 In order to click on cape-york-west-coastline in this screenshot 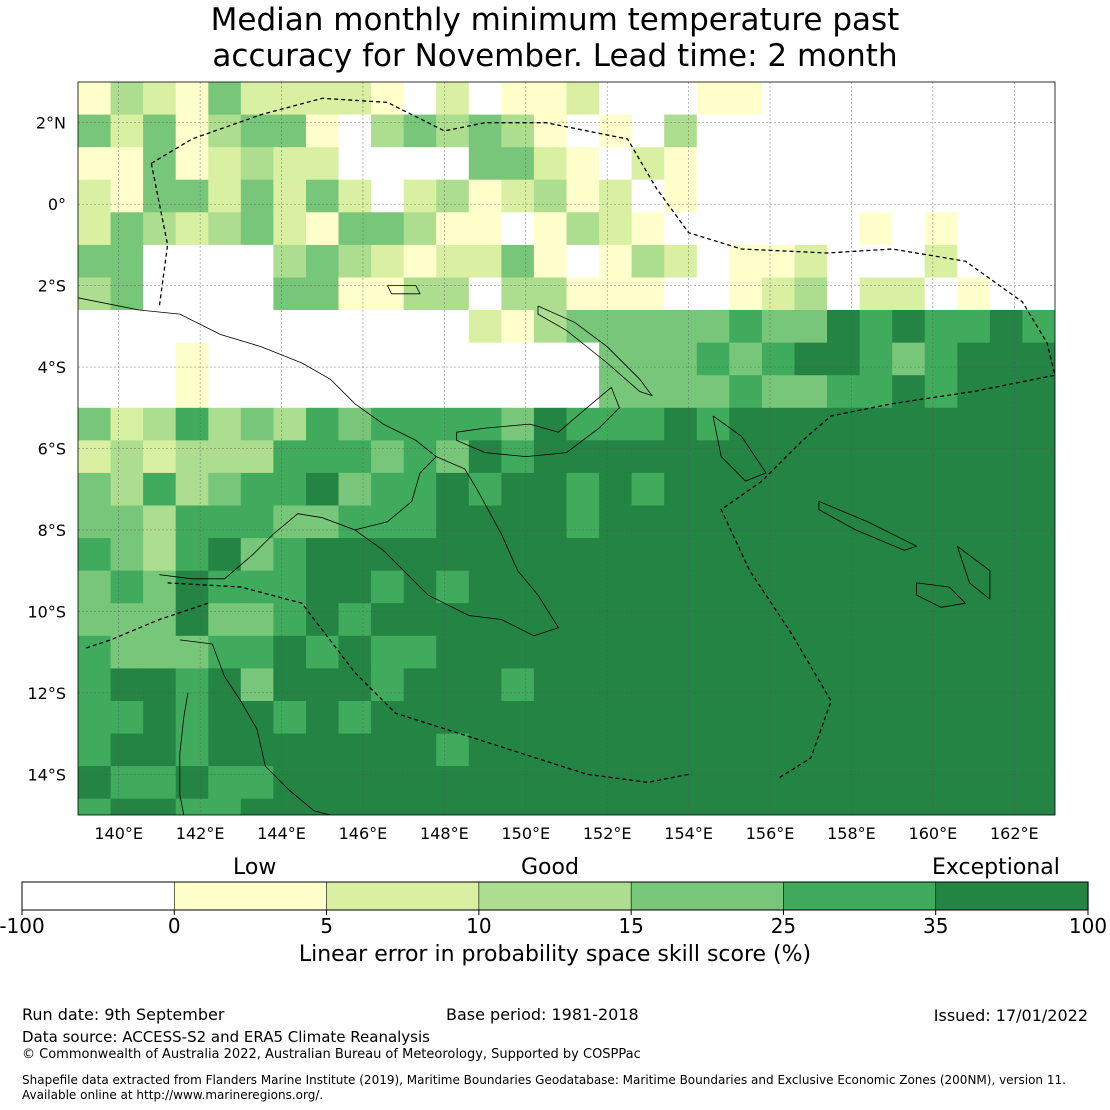, I will do `click(184, 753)`.